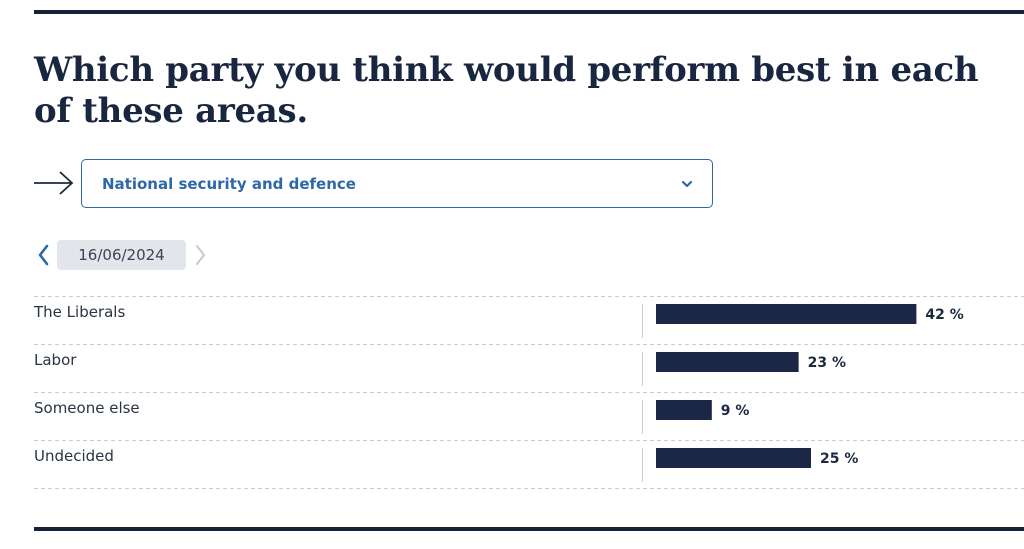 The width and height of the screenshot is (1024, 549). Describe the element at coordinates (87, 408) in the screenshot. I see `category-label: Someone else` at that location.